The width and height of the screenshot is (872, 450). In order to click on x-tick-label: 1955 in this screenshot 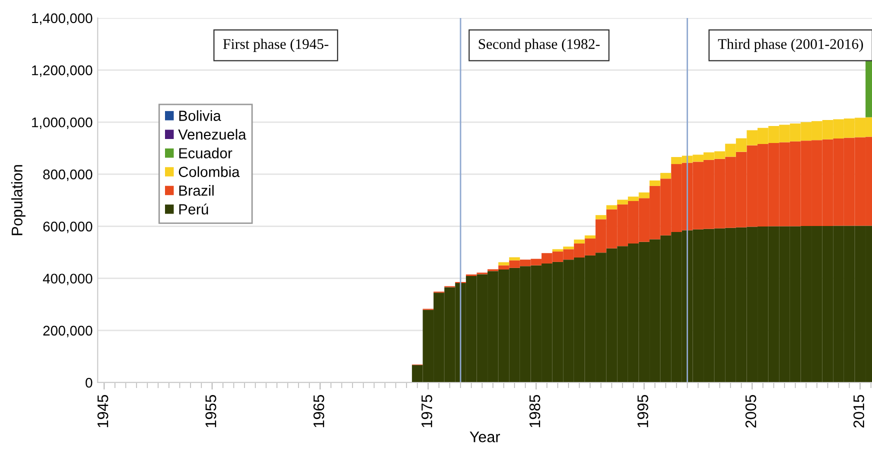, I will do `click(210, 411)`.